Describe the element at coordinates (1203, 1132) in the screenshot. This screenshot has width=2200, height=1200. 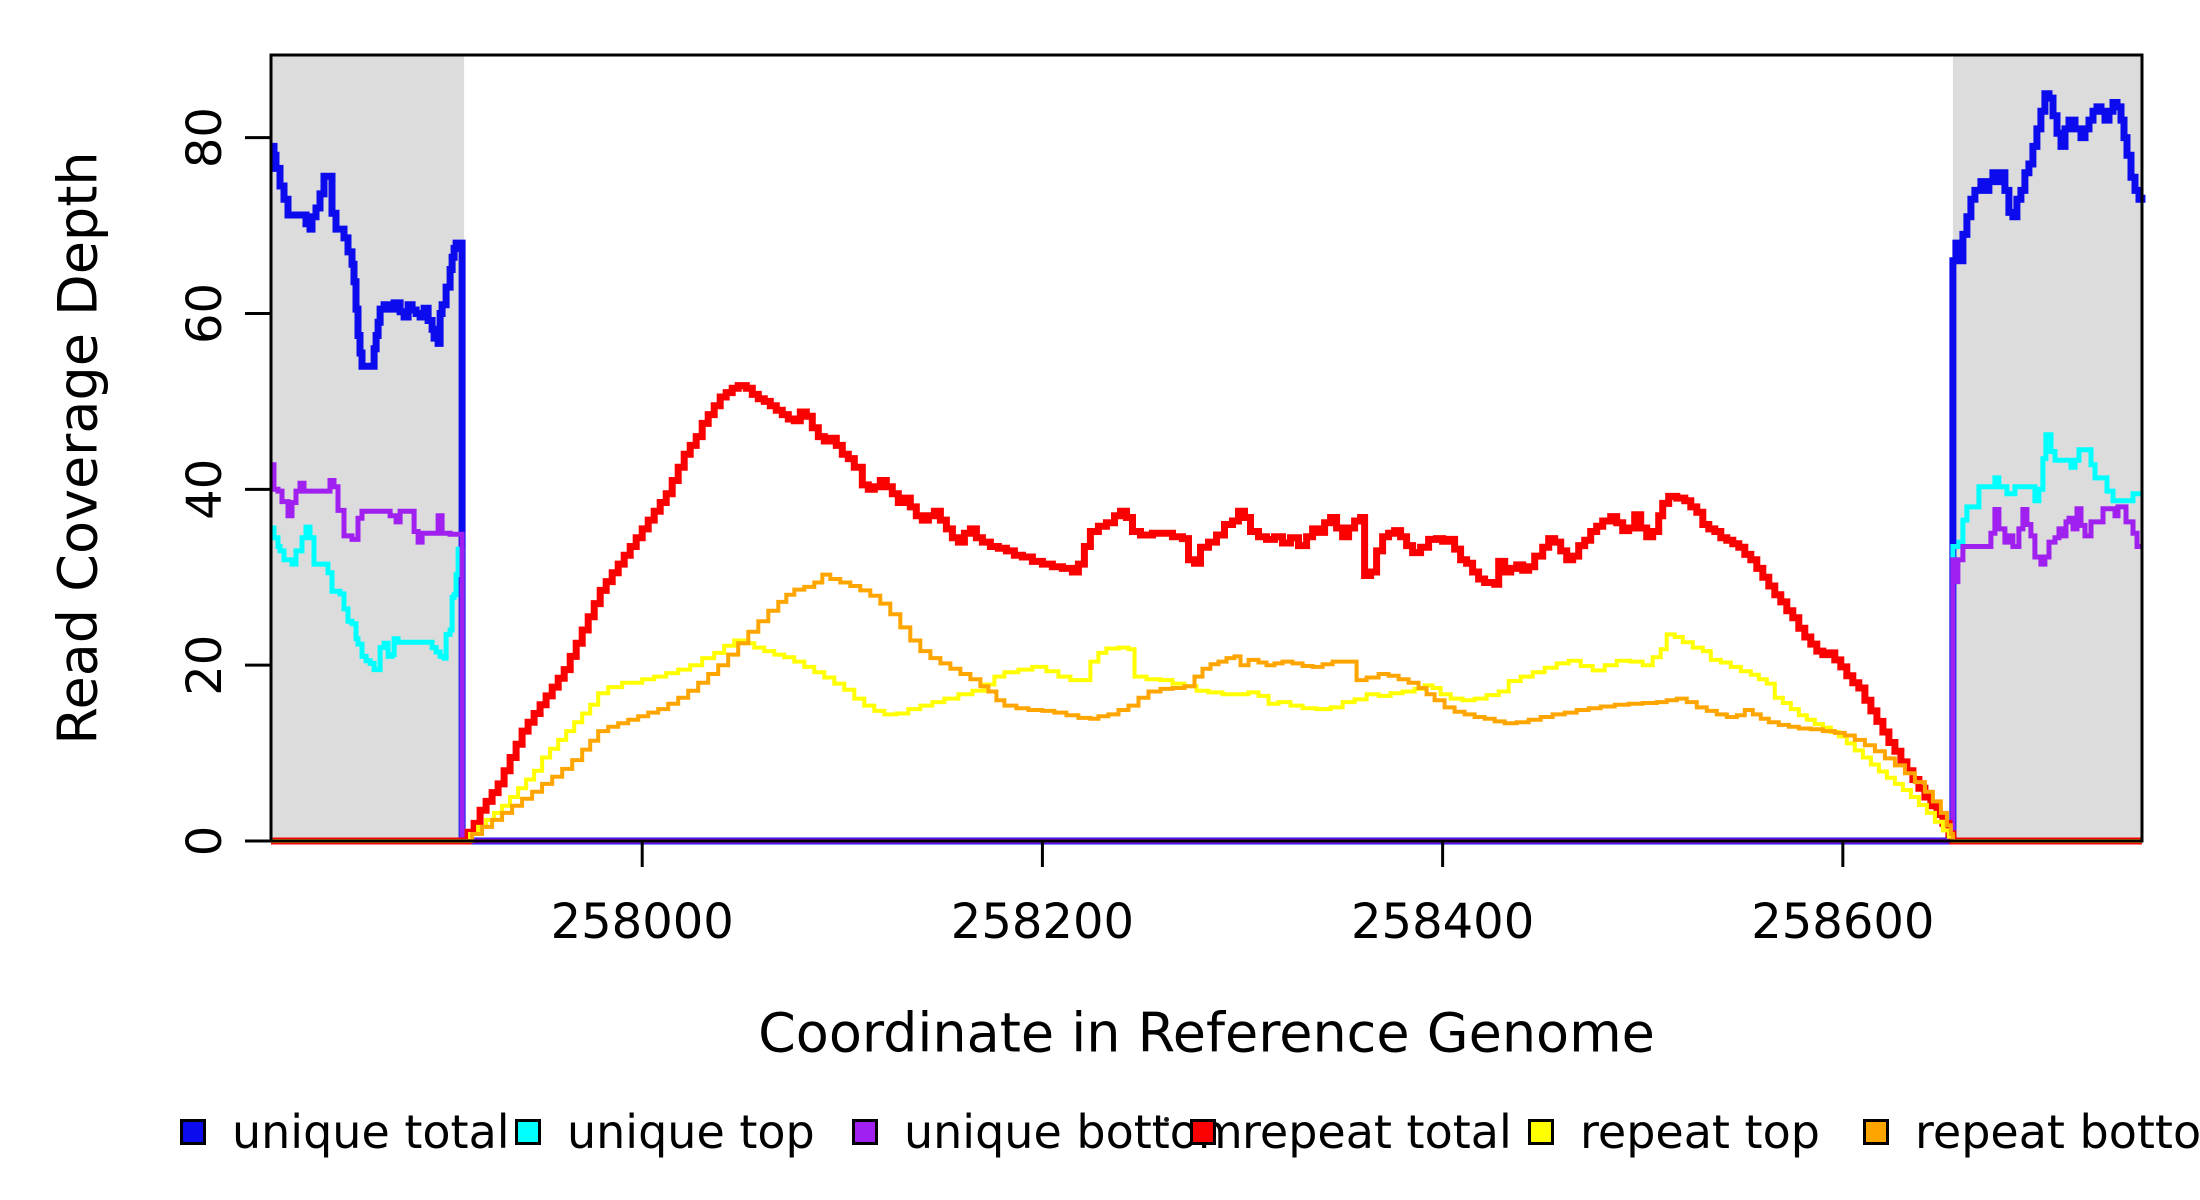
I see `legend-swatch-repeat-total` at that location.